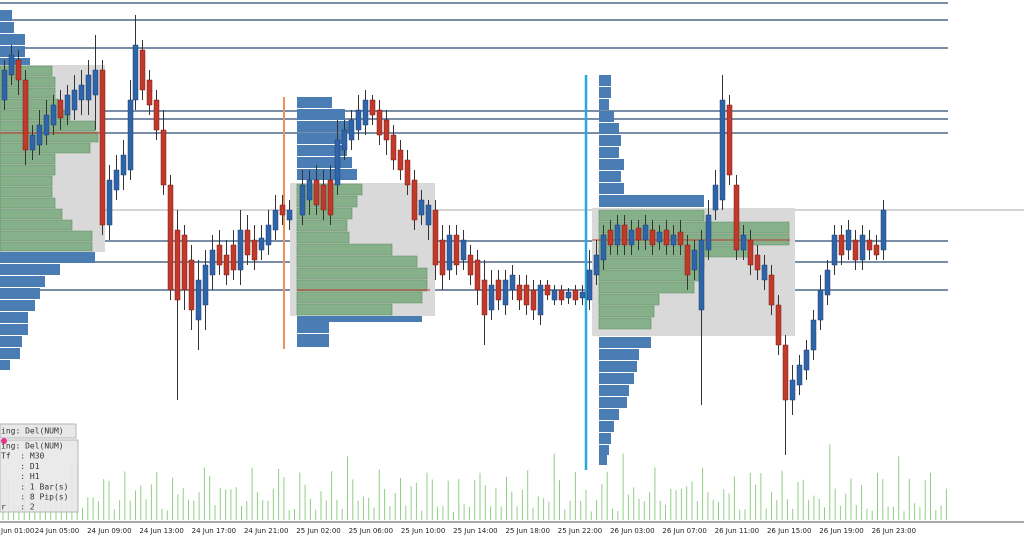 This screenshot has height=539, width=1024. Describe the element at coordinates (23, 456) in the screenshot. I see `info-row: Tf : M30` at that location.